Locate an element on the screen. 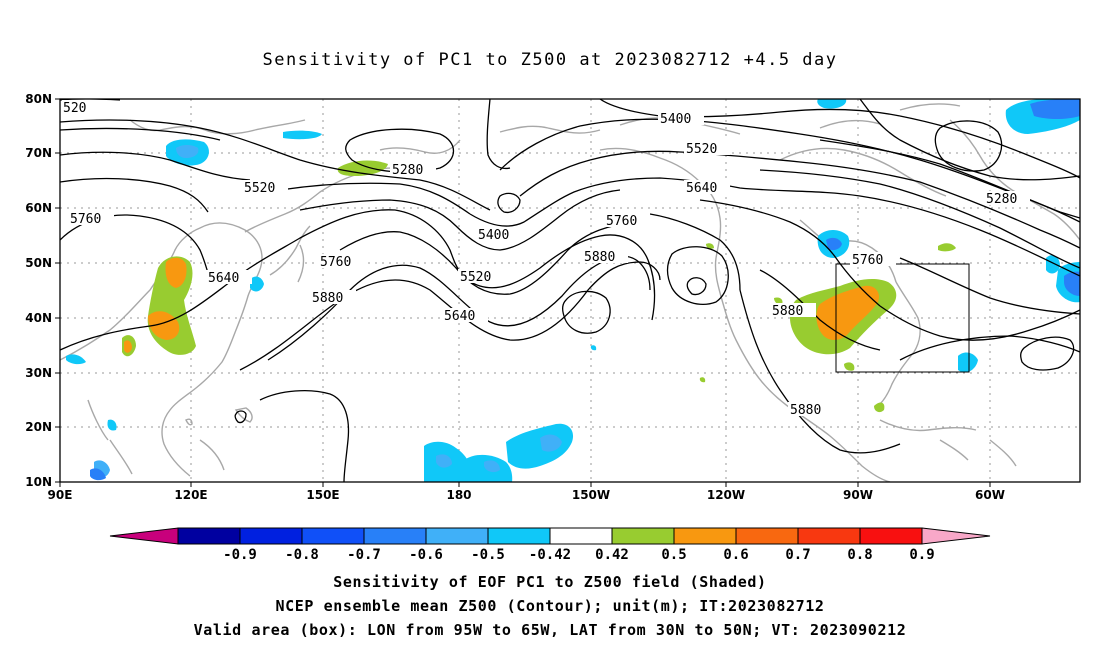  colorbar-tick-label: 0.8 is located at coordinates (859, 555).